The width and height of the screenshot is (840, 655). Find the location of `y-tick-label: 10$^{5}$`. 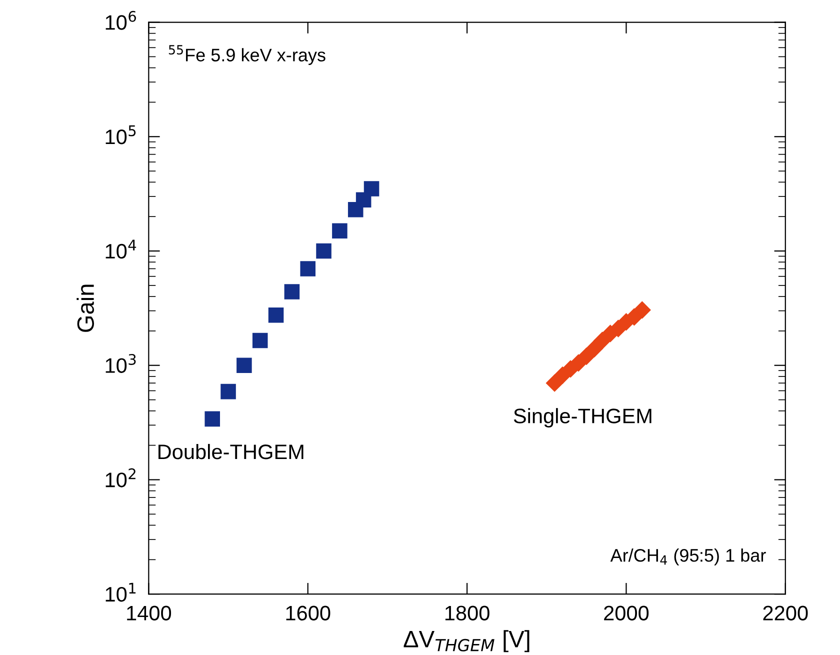

y-tick-label: 10$^{5}$ is located at coordinates (121, 134).